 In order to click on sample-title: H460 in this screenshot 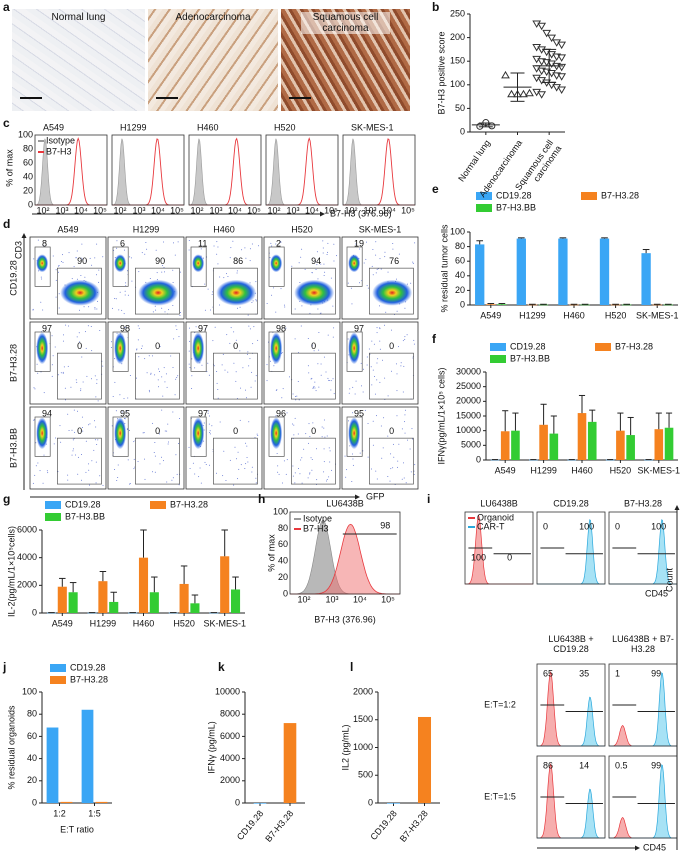, I will do `click(208, 127)`.